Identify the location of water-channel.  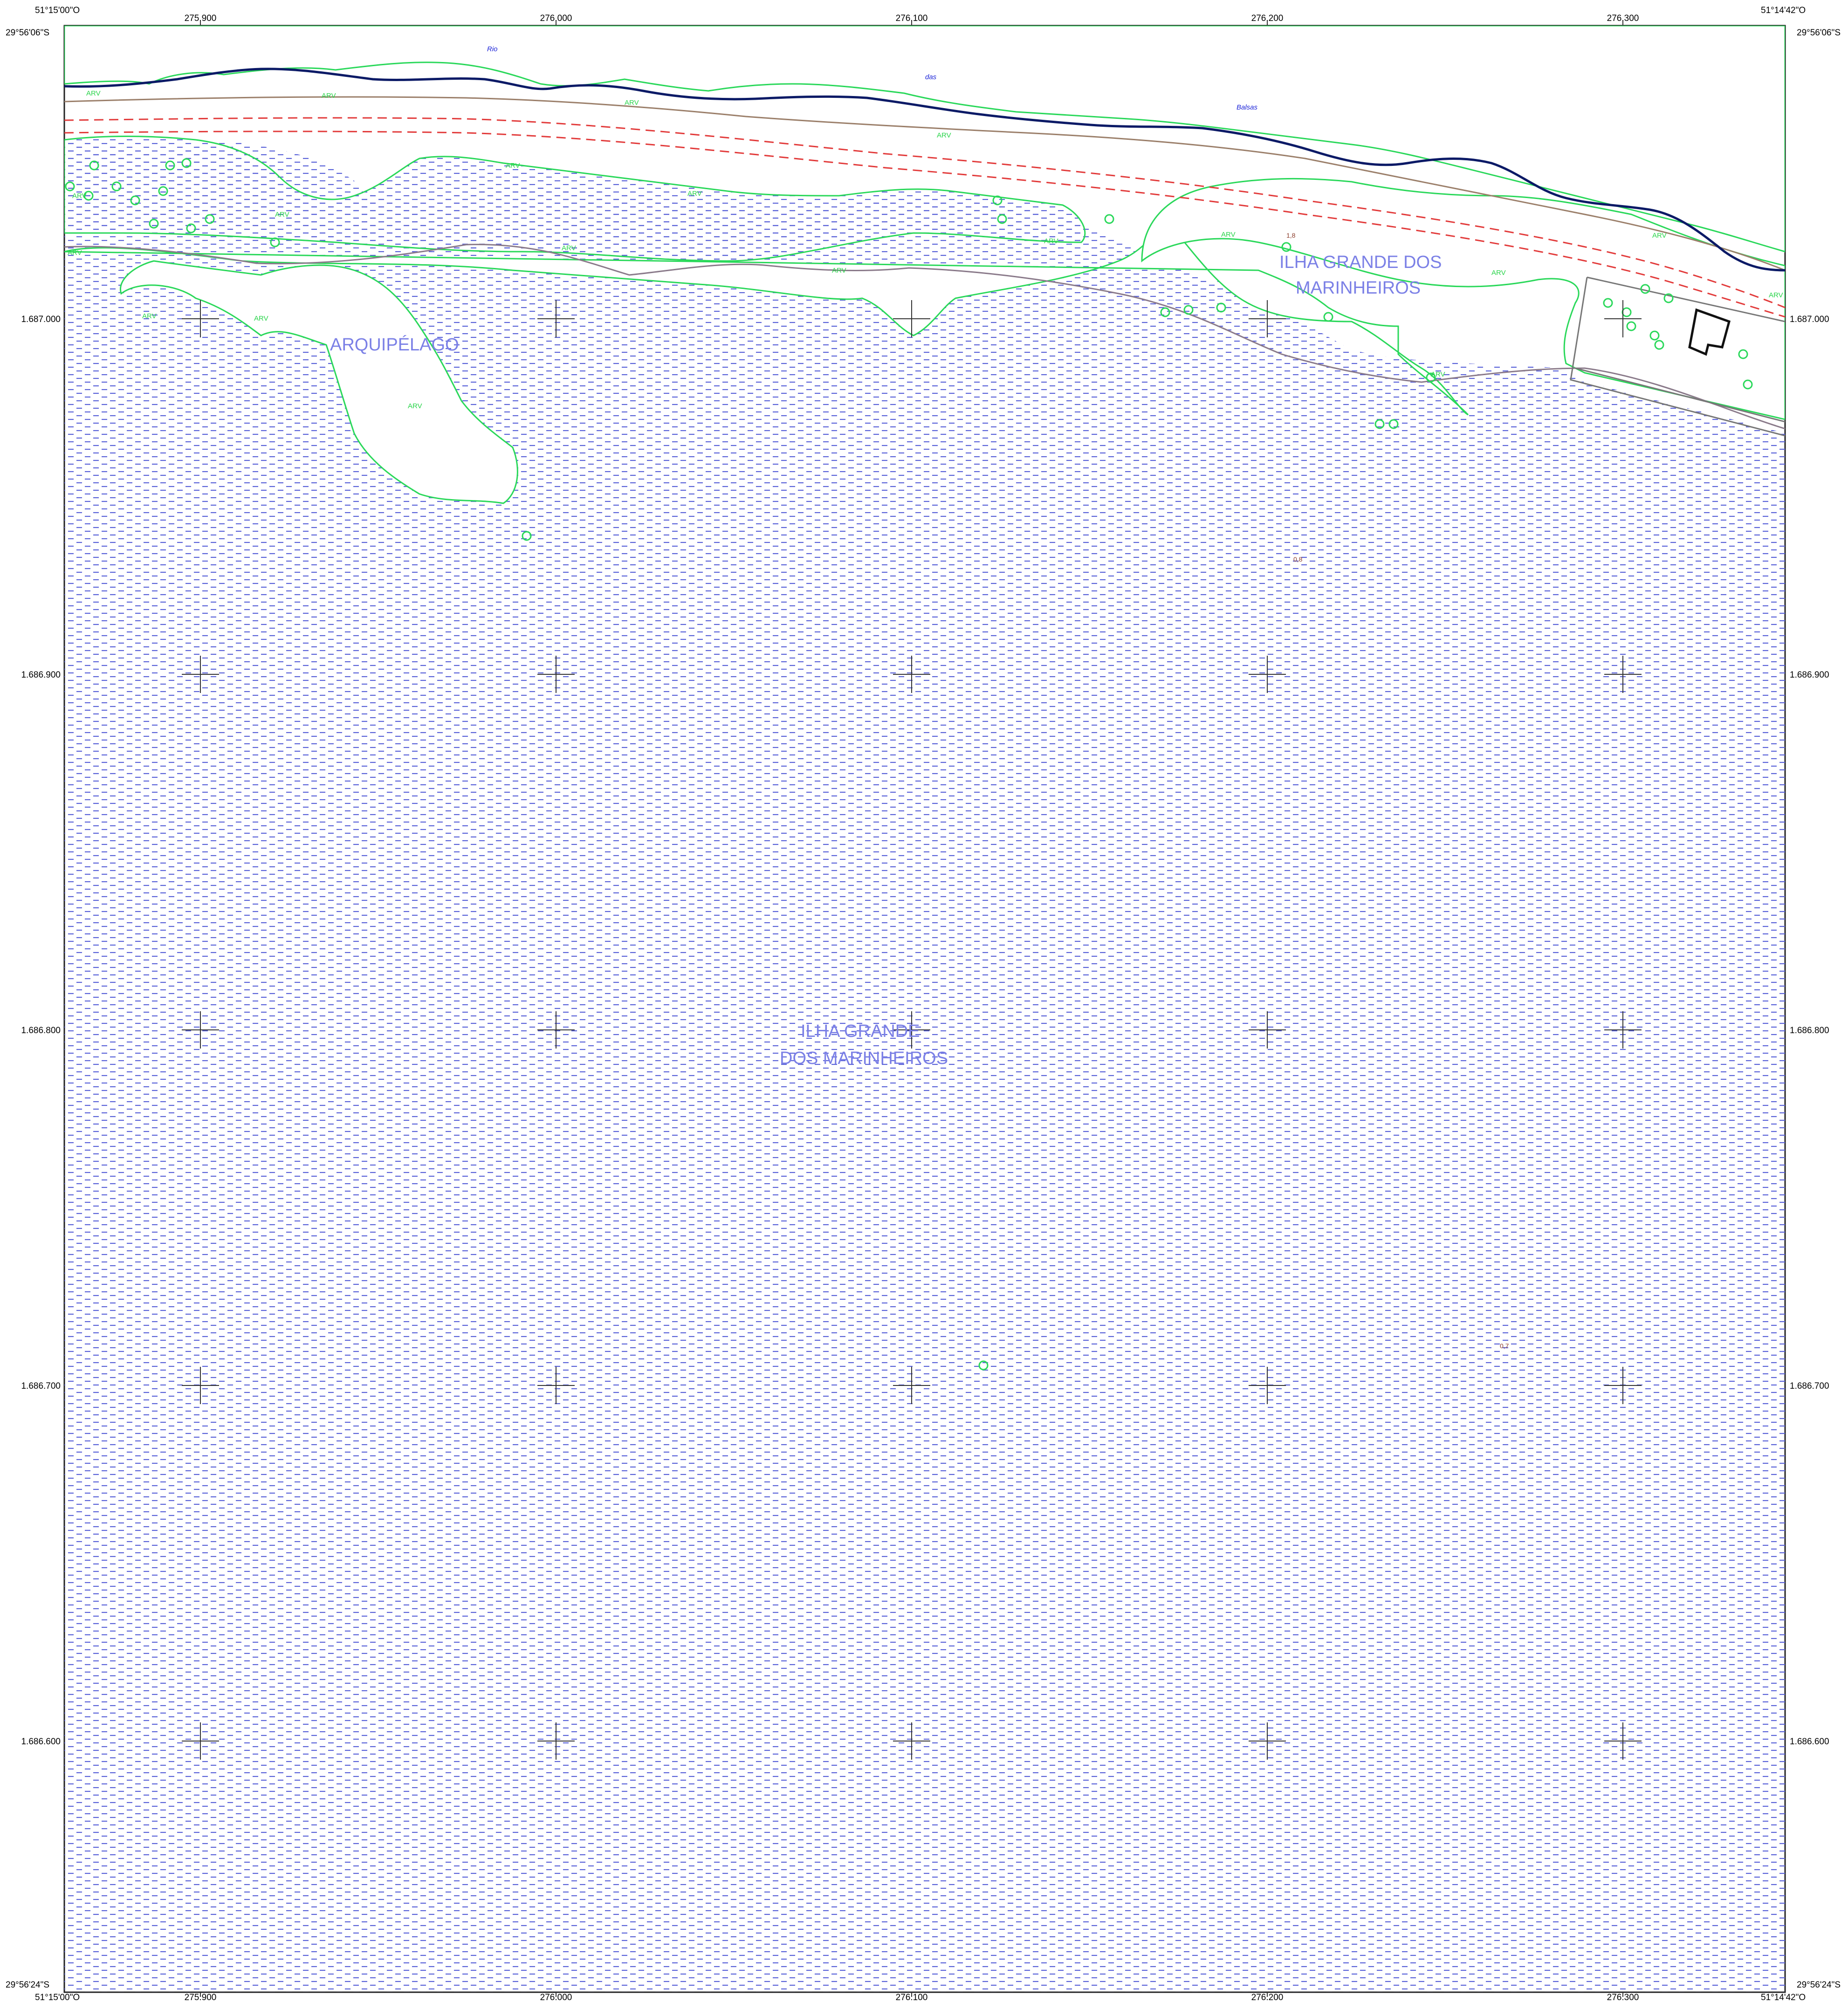
(575, 199).